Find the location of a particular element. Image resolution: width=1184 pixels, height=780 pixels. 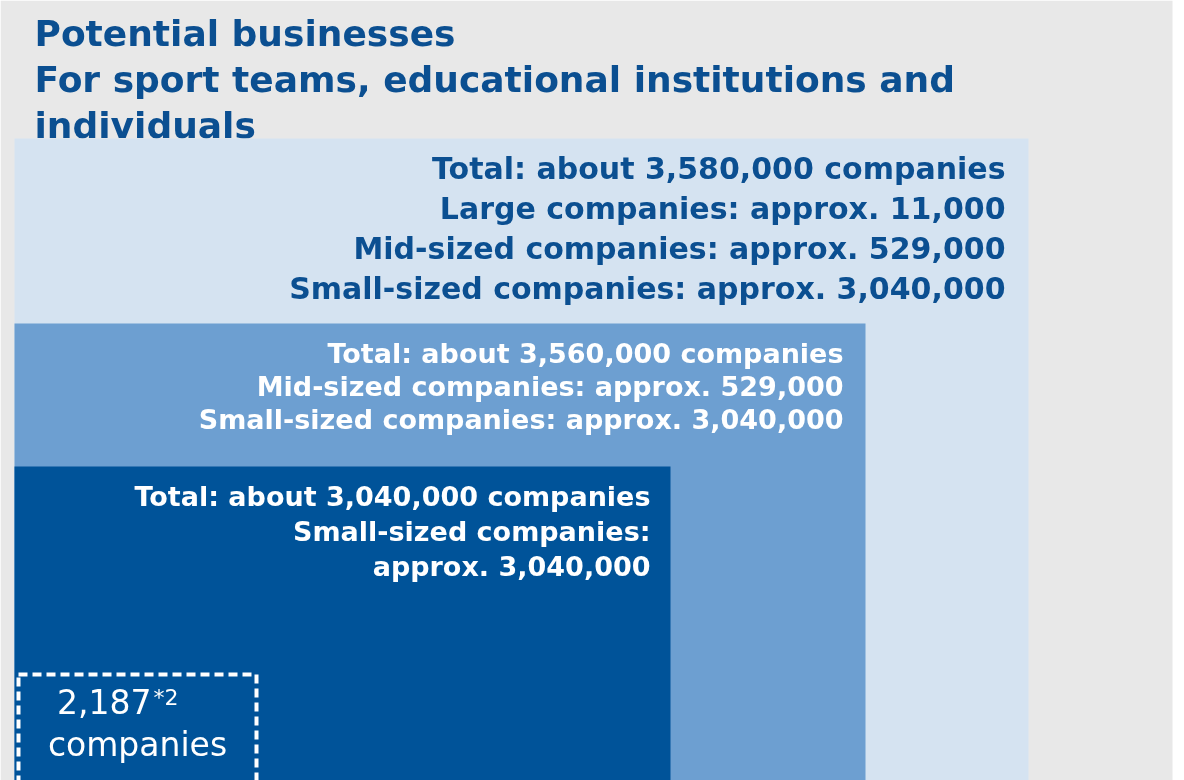

data-label: Total: about 3,580,000 companies is located at coordinates (719, 168).